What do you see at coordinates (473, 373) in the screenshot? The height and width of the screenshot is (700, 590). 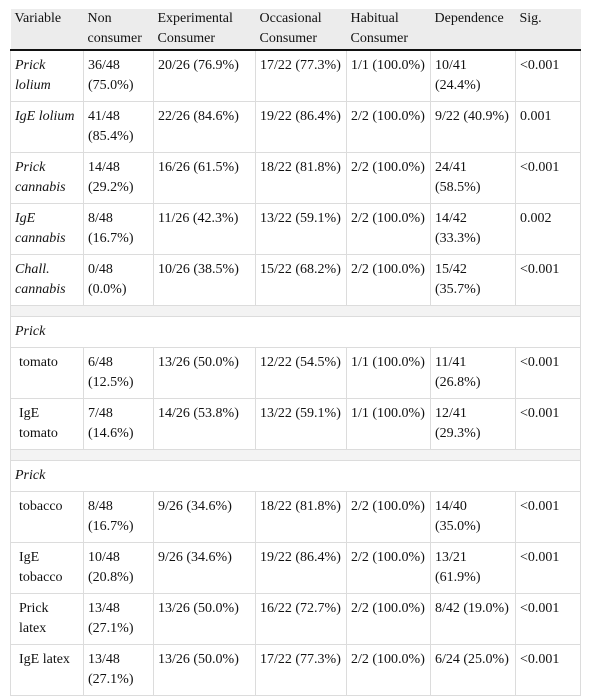 I see `cell: 11/41 (26.8%)` at bounding box center [473, 373].